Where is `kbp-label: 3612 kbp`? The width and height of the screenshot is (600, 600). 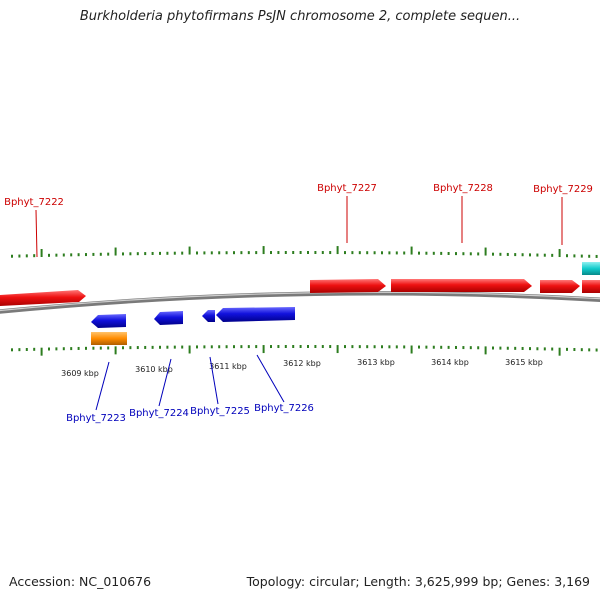 kbp-label: 3612 kbp is located at coordinates (302, 363).